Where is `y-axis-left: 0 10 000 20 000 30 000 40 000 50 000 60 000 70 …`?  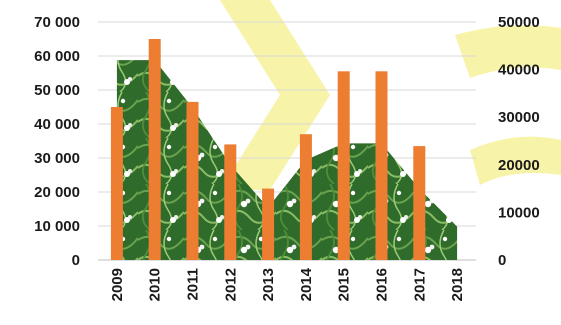
y-axis-left: 0 10 000 20 000 30 000 40 000 50 000 60 000 70 … is located at coordinates (57, 141).